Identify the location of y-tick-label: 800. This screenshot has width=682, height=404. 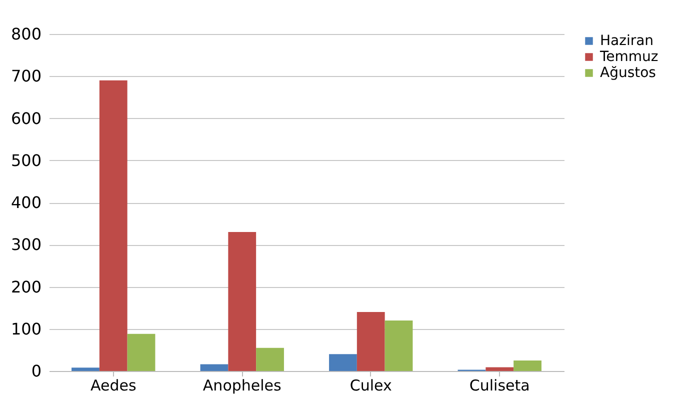
(26, 34).